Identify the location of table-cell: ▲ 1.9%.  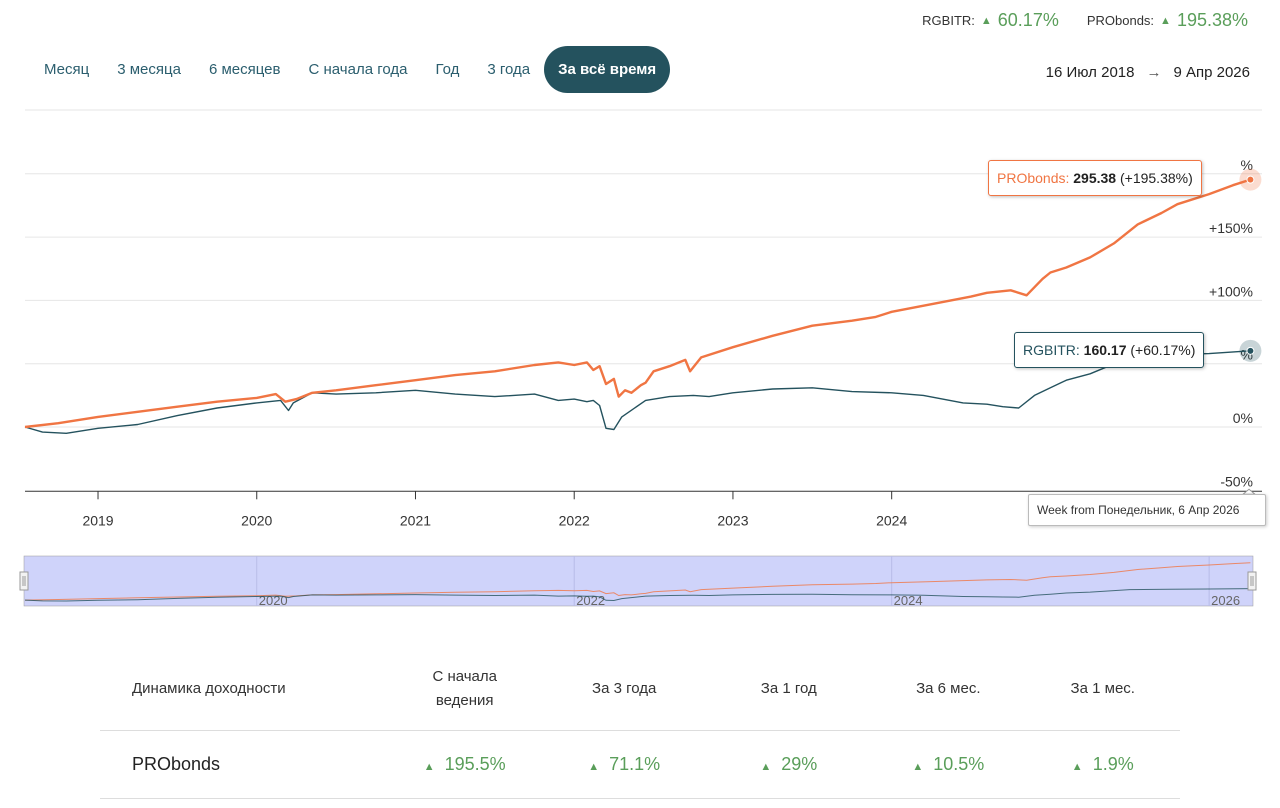
(1102, 764).